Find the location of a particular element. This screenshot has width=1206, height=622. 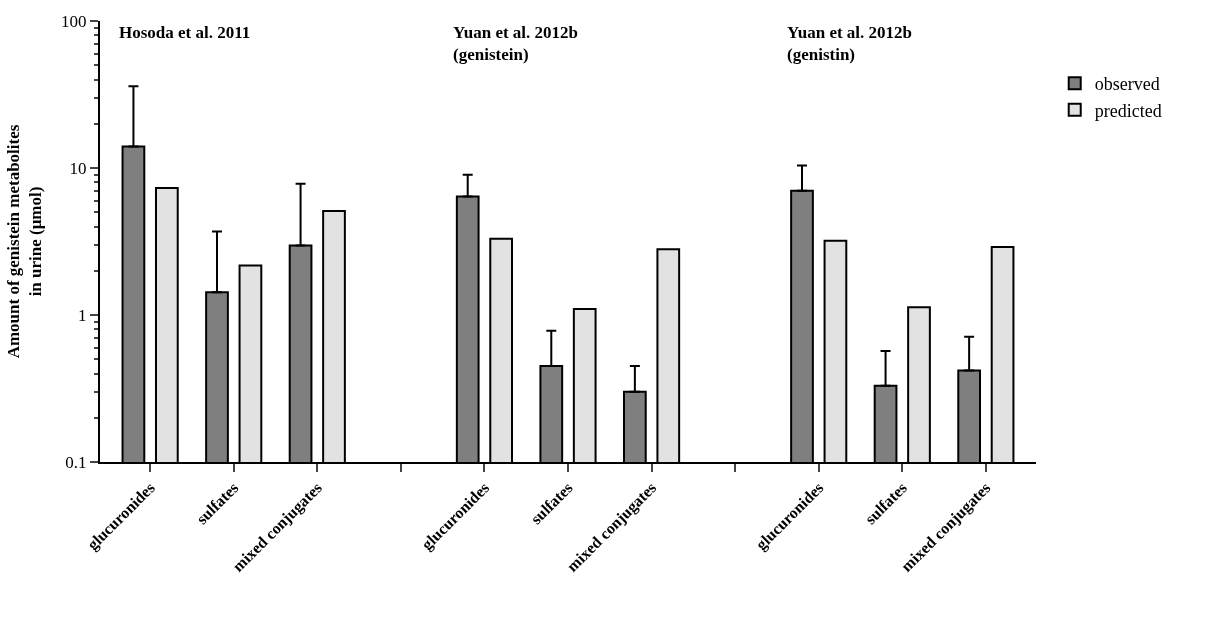

y-tick-label: 10 is located at coordinates (78, 168).